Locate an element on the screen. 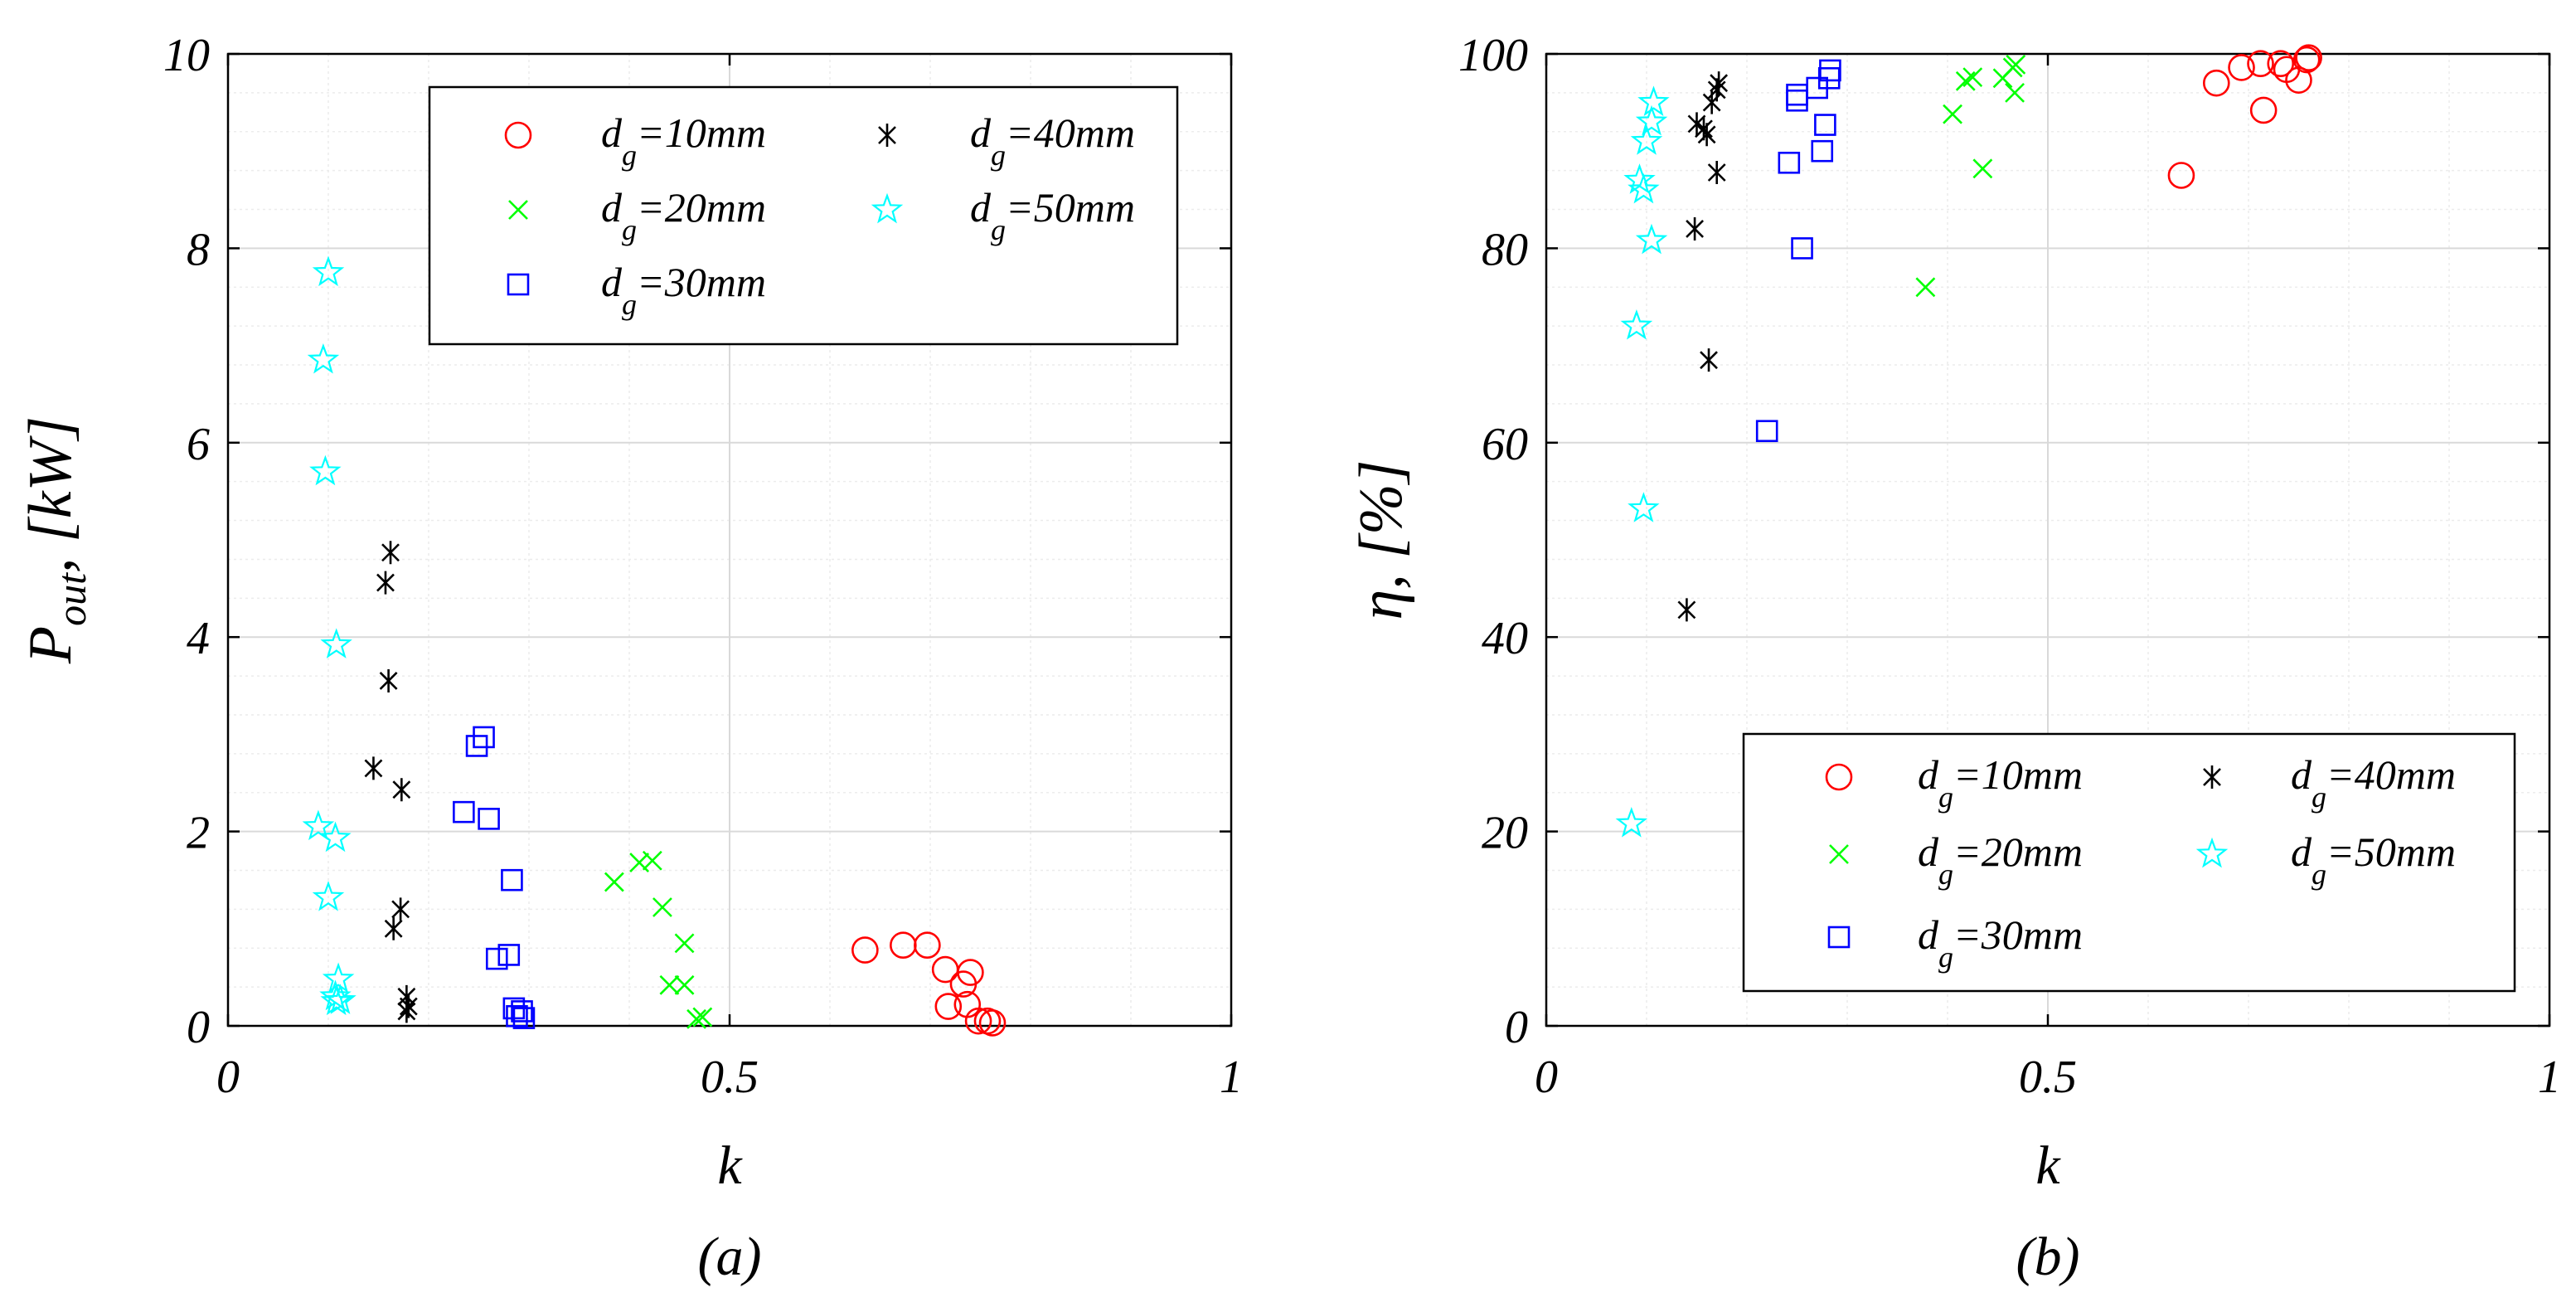 The image size is (2576, 1307). panel-caption: (b) is located at coordinates (2048, 1257).